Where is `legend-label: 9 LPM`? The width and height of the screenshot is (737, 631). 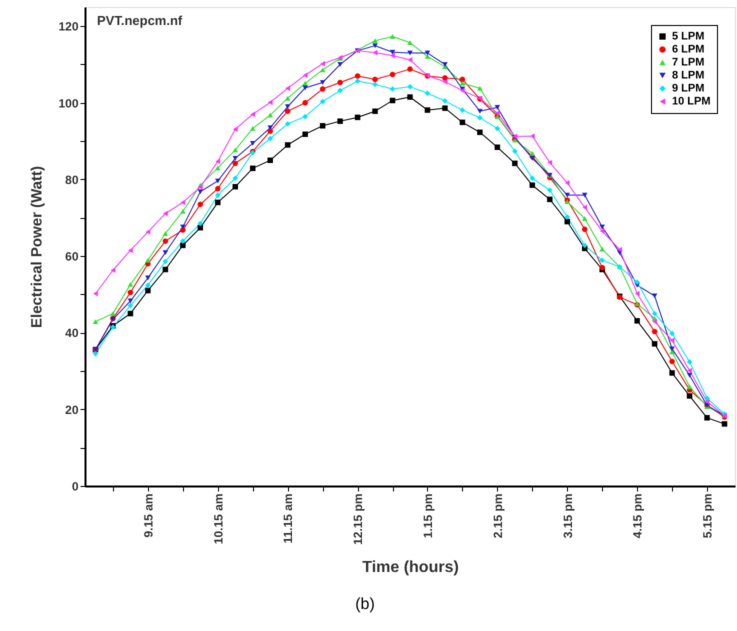
legend-label: 9 LPM is located at coordinates (688, 88).